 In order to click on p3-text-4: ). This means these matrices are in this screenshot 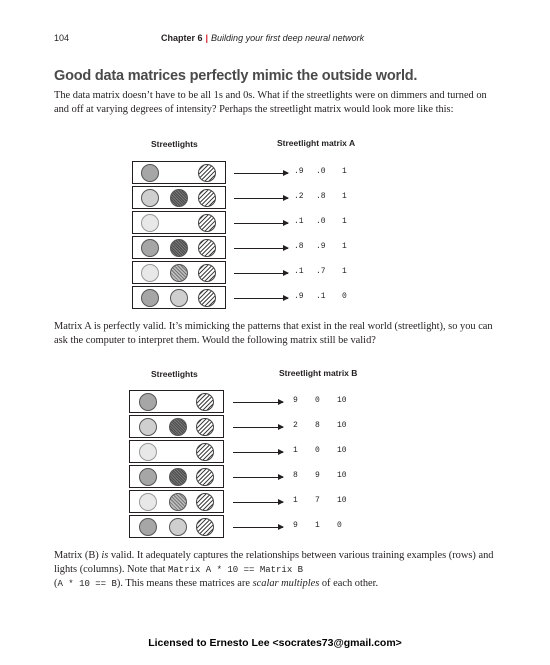, I will do `click(184, 583)`.